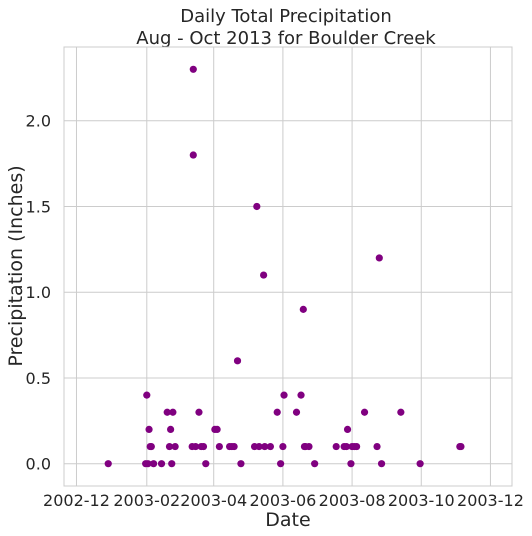 The image size is (532, 536). Describe the element at coordinates (76, 500) in the screenshot. I see `x-tick-label: 2002-12` at that location.